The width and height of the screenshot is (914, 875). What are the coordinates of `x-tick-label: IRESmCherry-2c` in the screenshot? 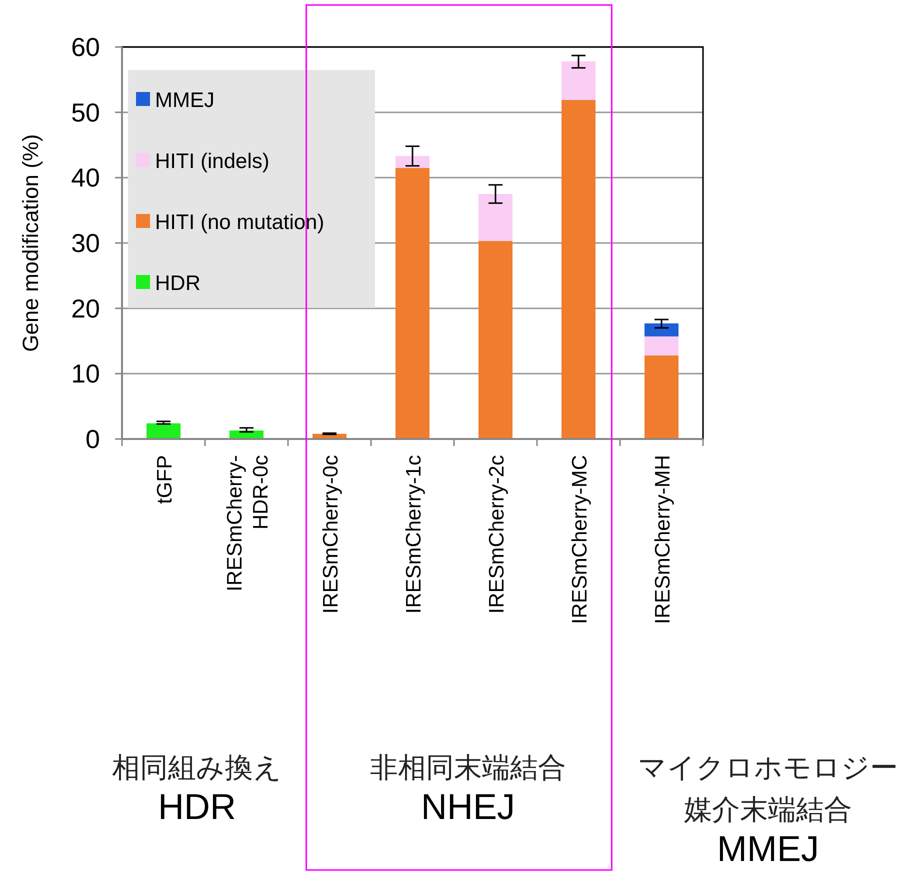 It's located at (497, 534).